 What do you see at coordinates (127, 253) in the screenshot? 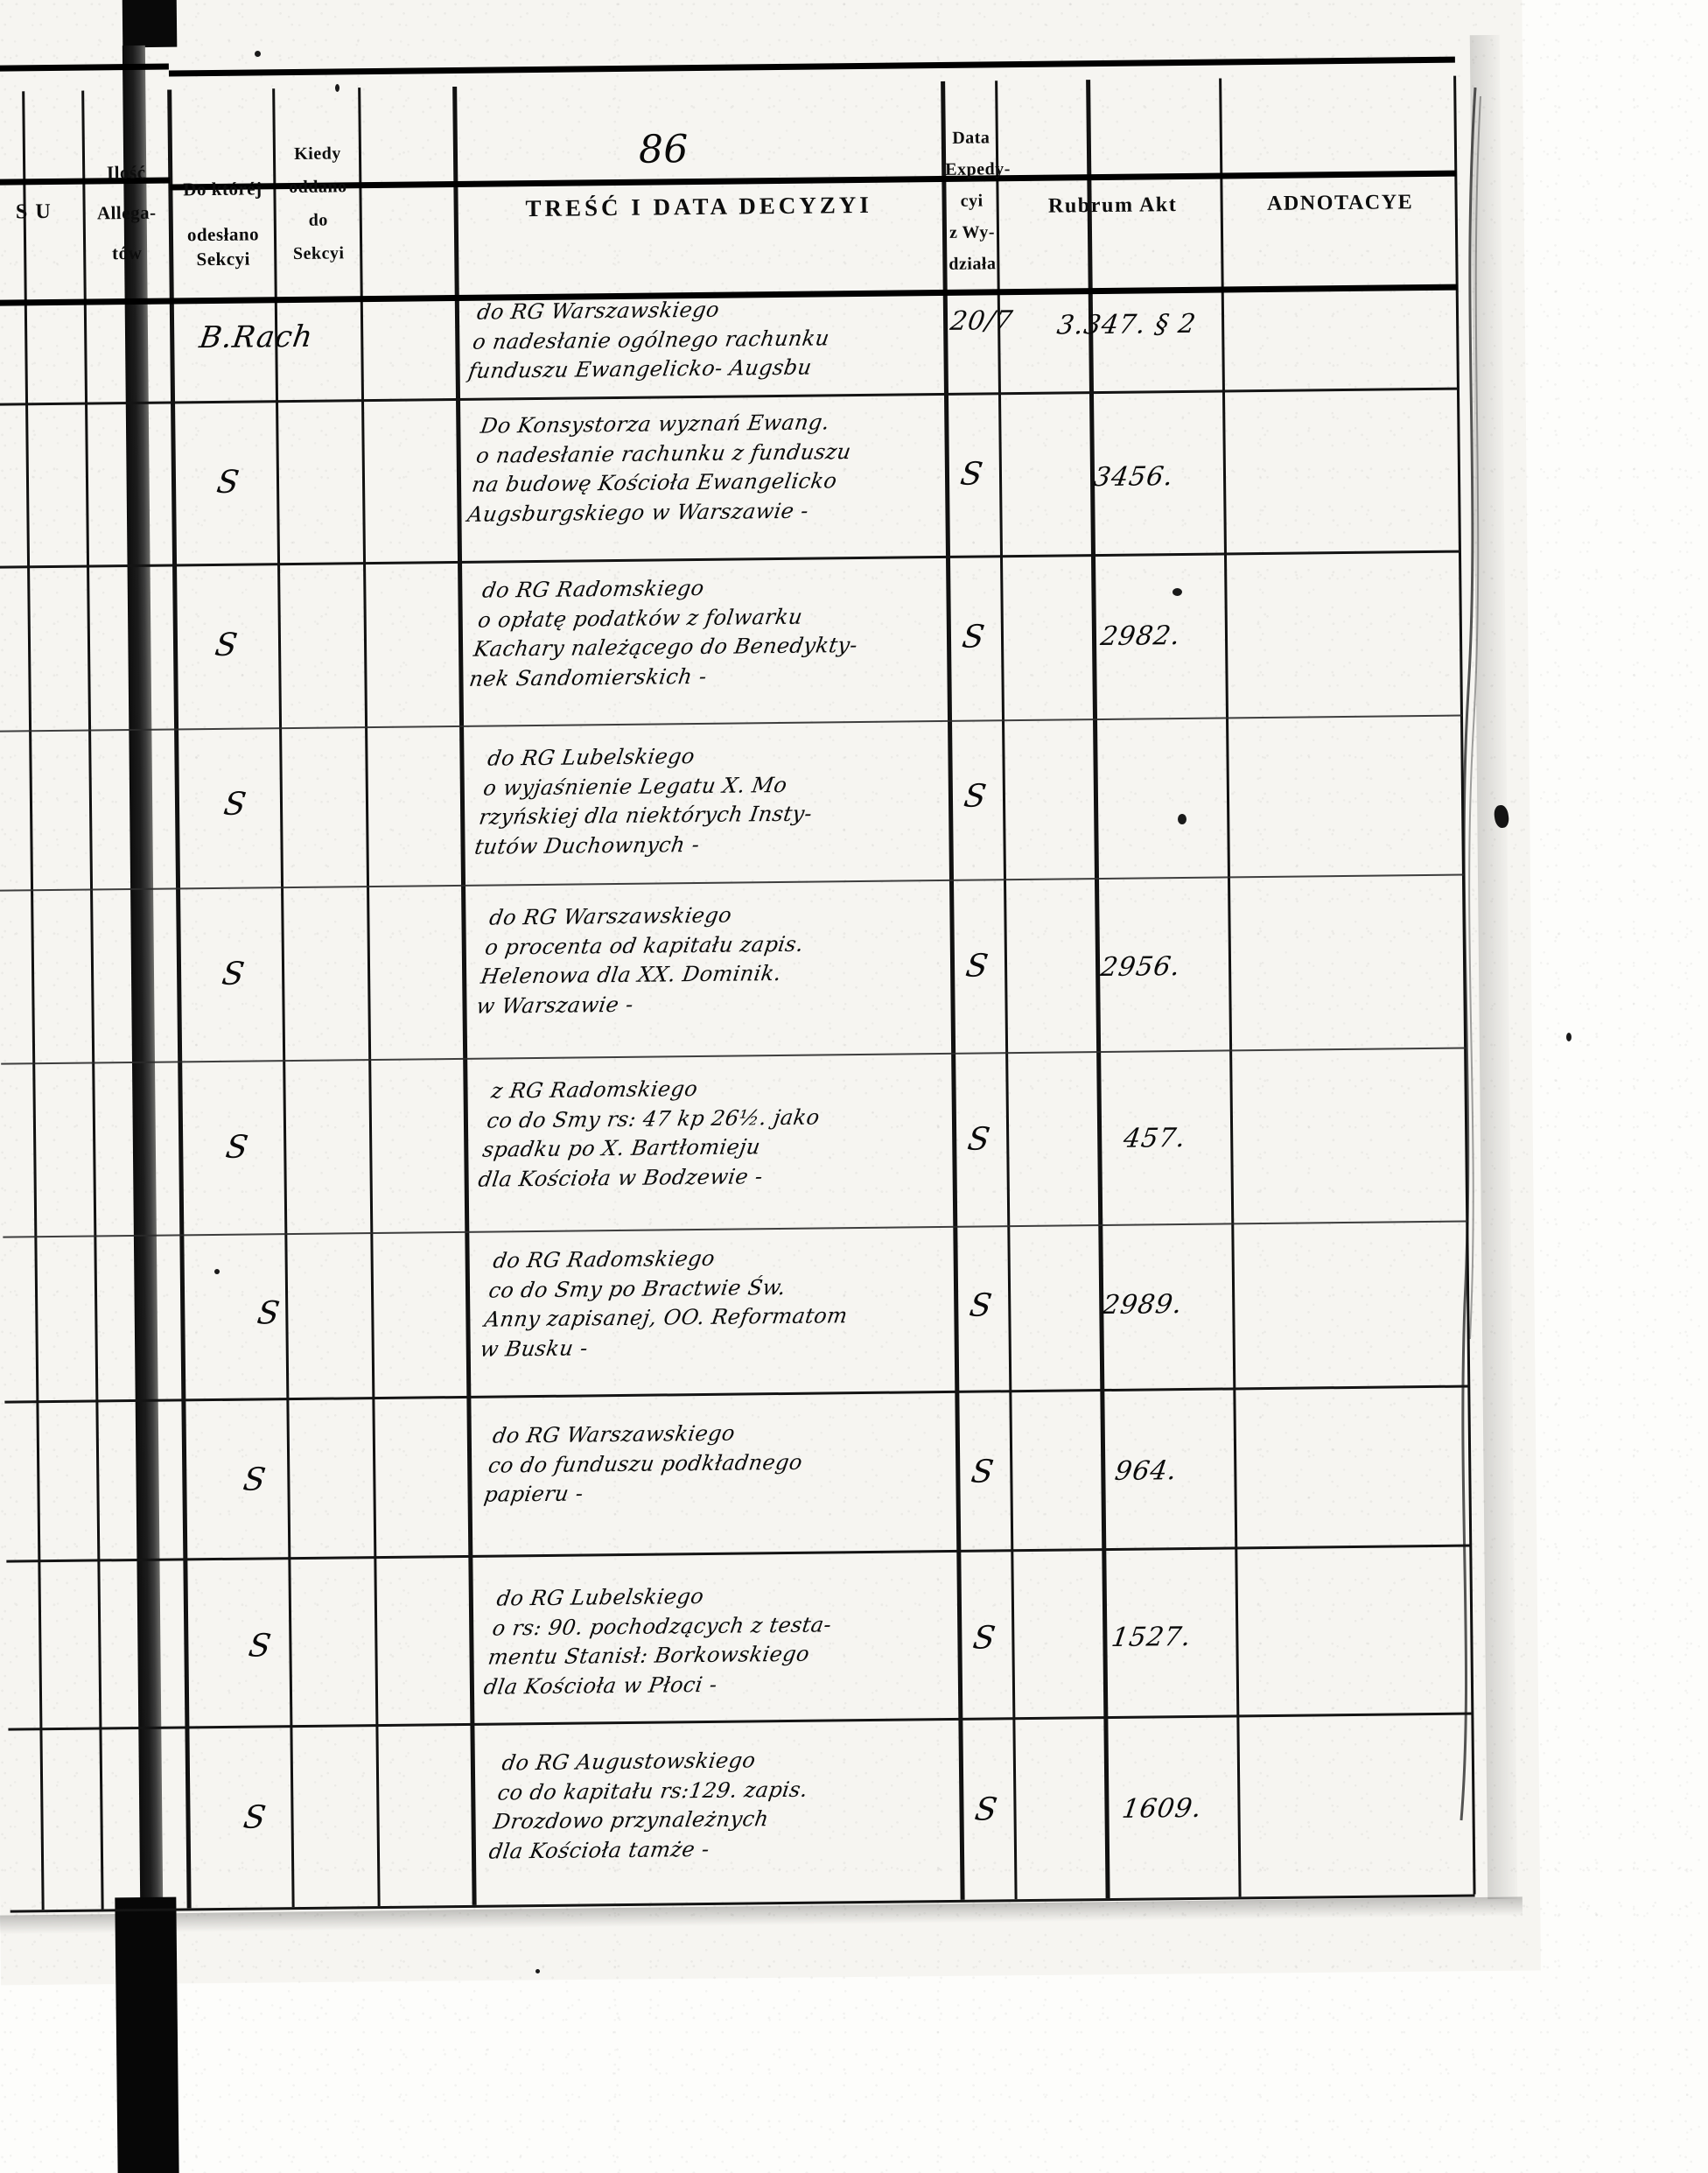
I see `column-header-ilosc-allegatow-line3: tów` at bounding box center [127, 253].